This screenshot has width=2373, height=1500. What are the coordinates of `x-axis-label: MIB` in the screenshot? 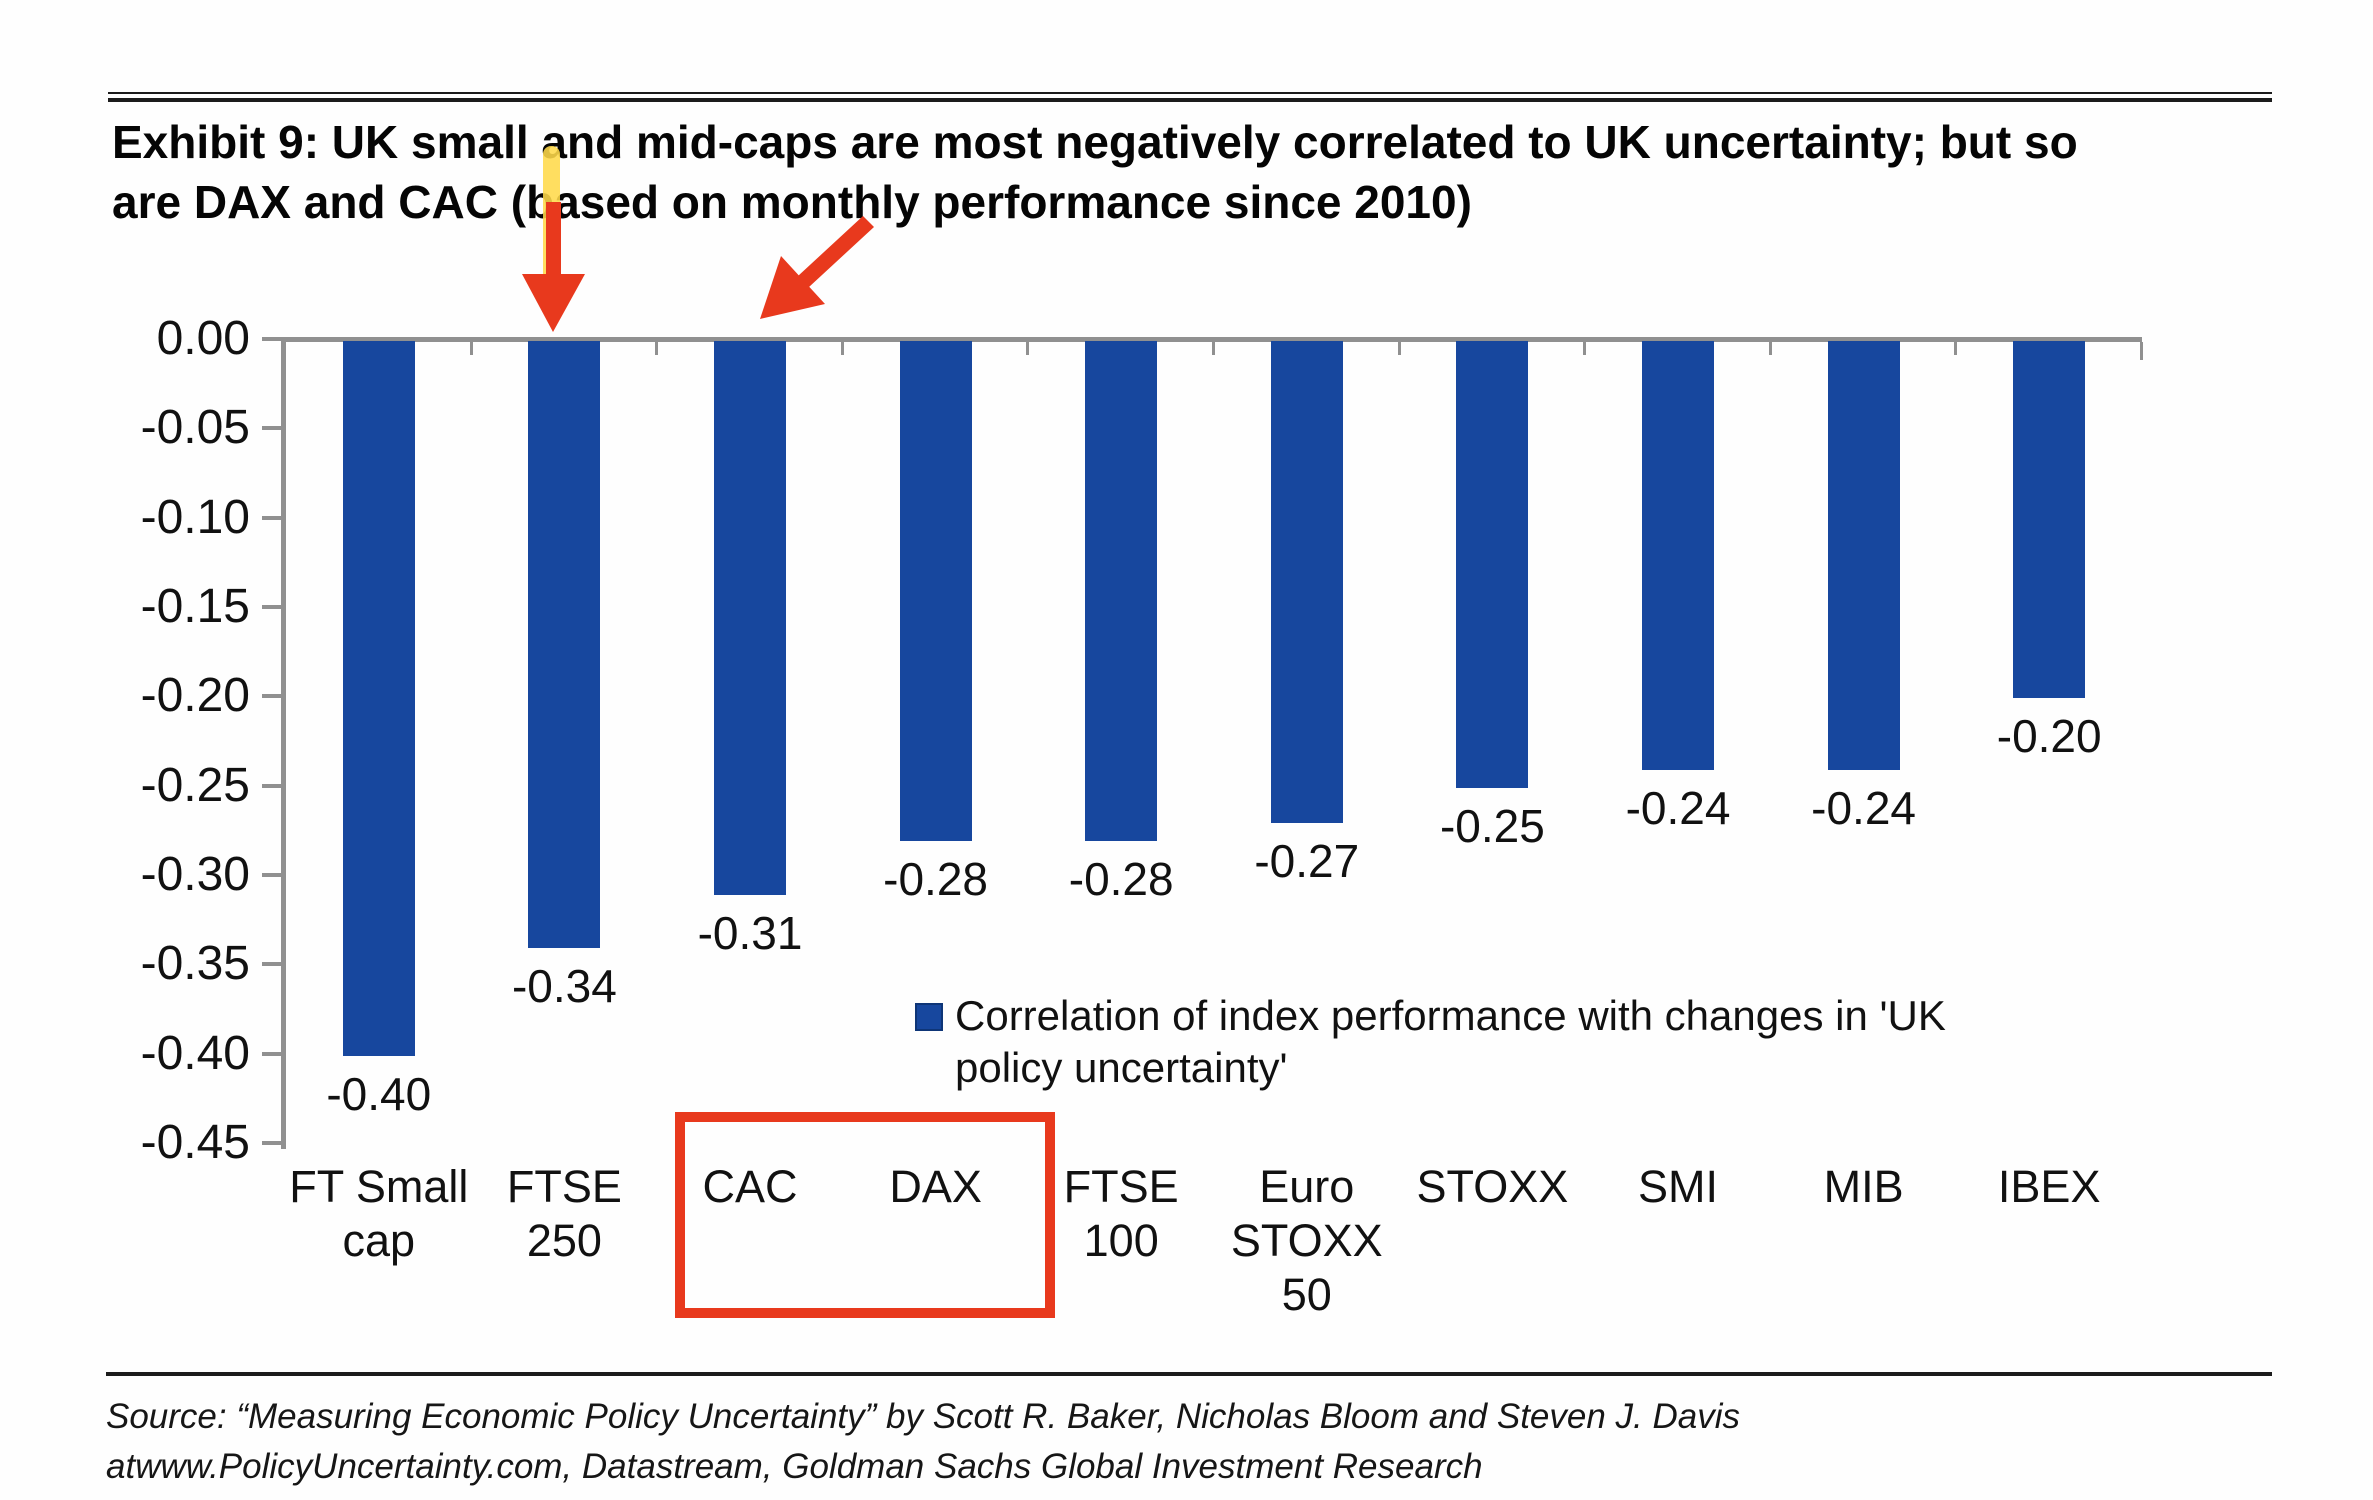 It's located at (1863, 1186).